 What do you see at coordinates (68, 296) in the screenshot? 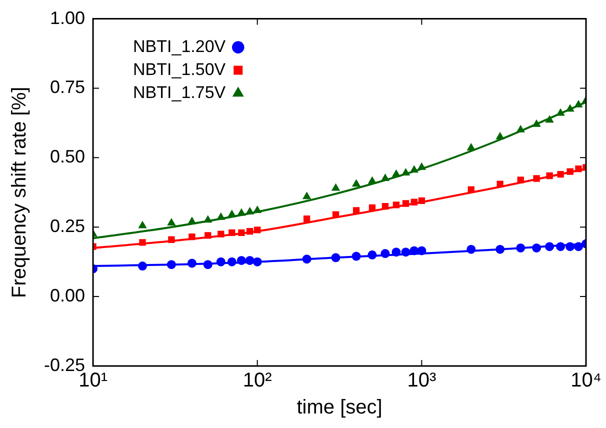
I see `y-tick-label: 0.00` at bounding box center [68, 296].